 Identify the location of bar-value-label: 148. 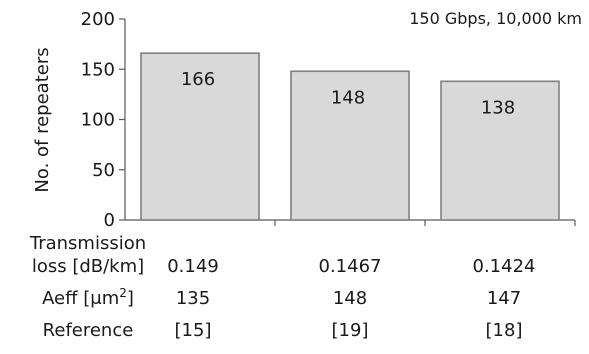
(348, 97).